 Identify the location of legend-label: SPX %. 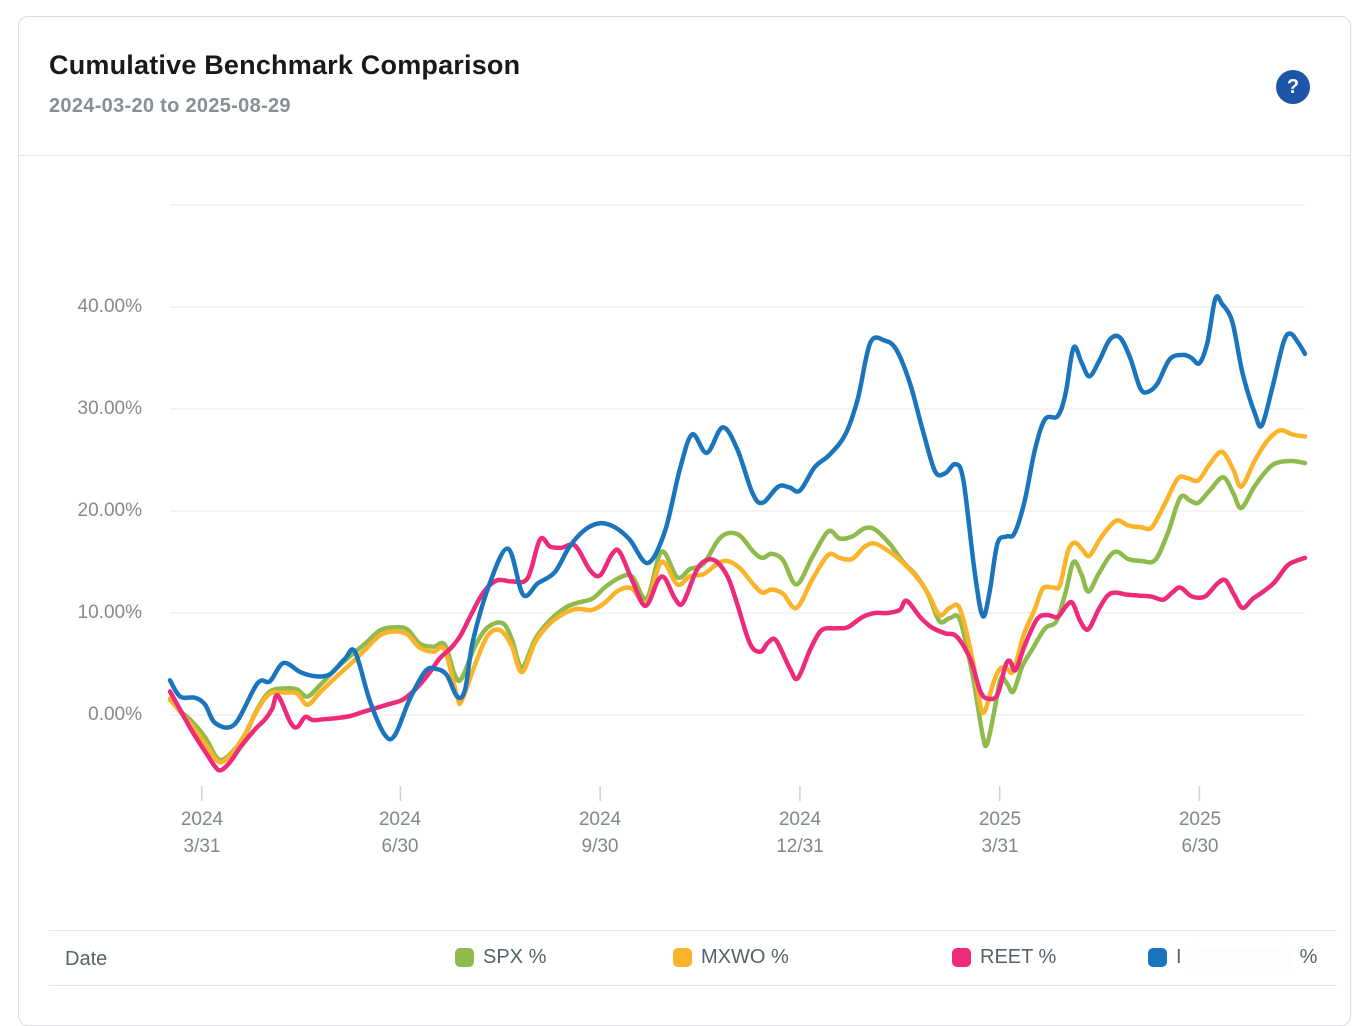
(515, 957).